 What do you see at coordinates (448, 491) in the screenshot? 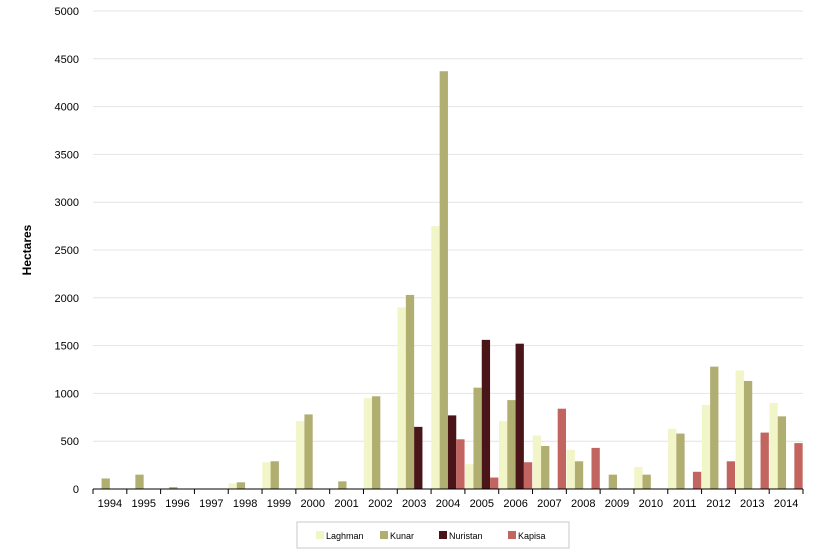
I see `axes` at bounding box center [448, 491].